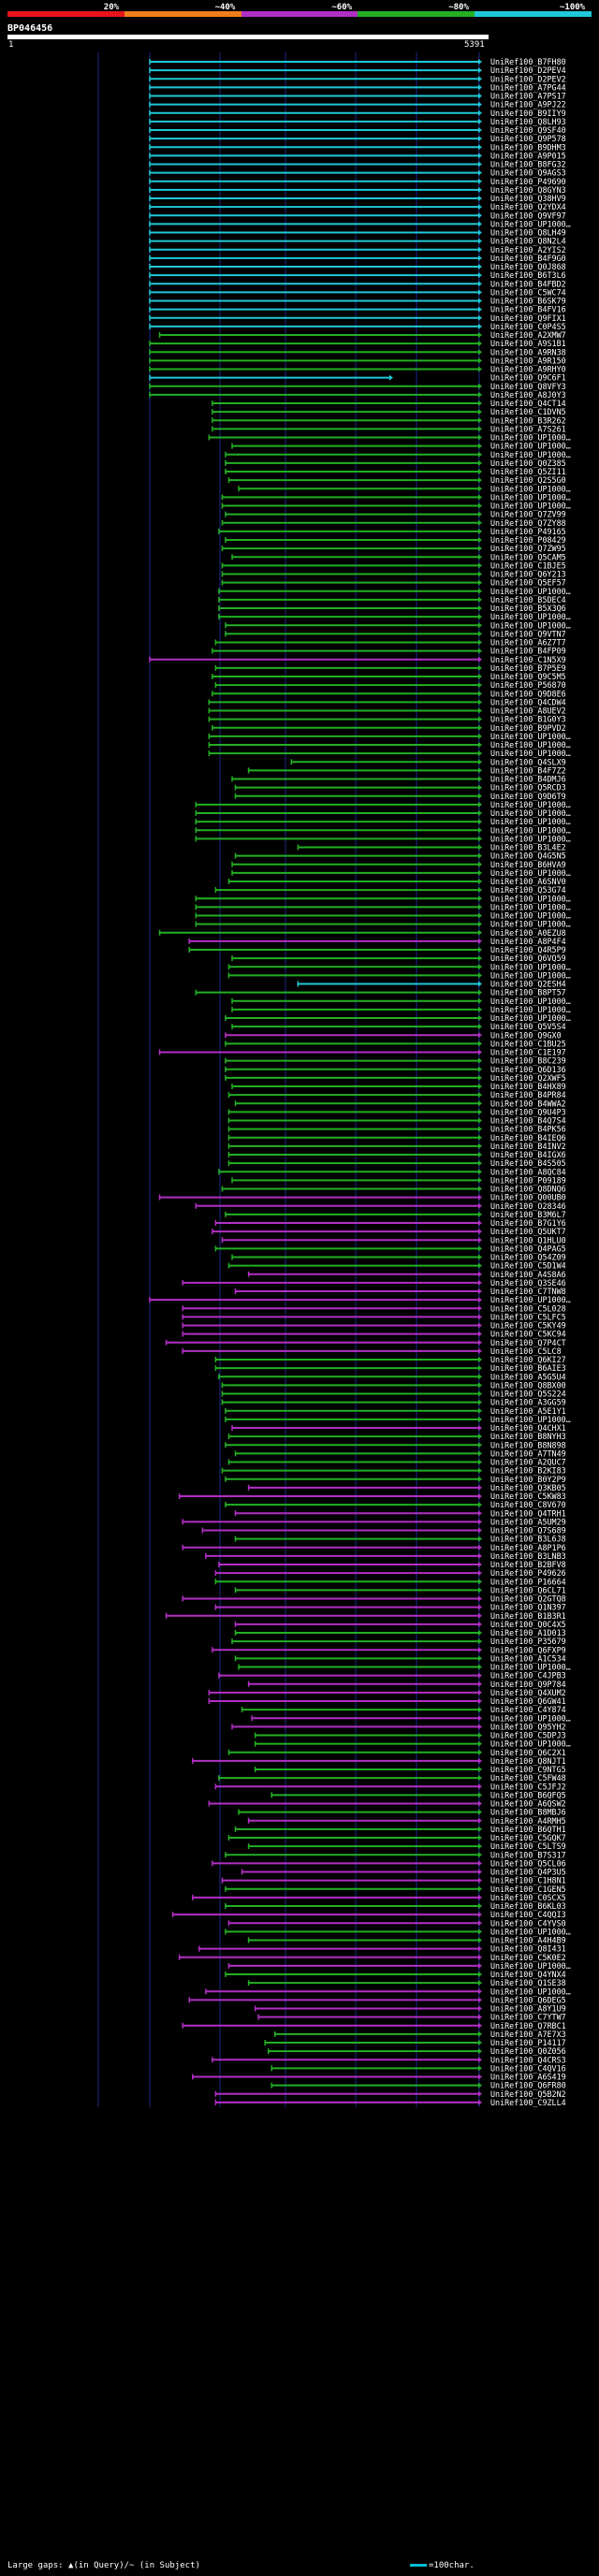 This screenshot has height=2576, width=599. I want to click on hit-label: UniRef100_C7YTW7, so click(528, 2017).